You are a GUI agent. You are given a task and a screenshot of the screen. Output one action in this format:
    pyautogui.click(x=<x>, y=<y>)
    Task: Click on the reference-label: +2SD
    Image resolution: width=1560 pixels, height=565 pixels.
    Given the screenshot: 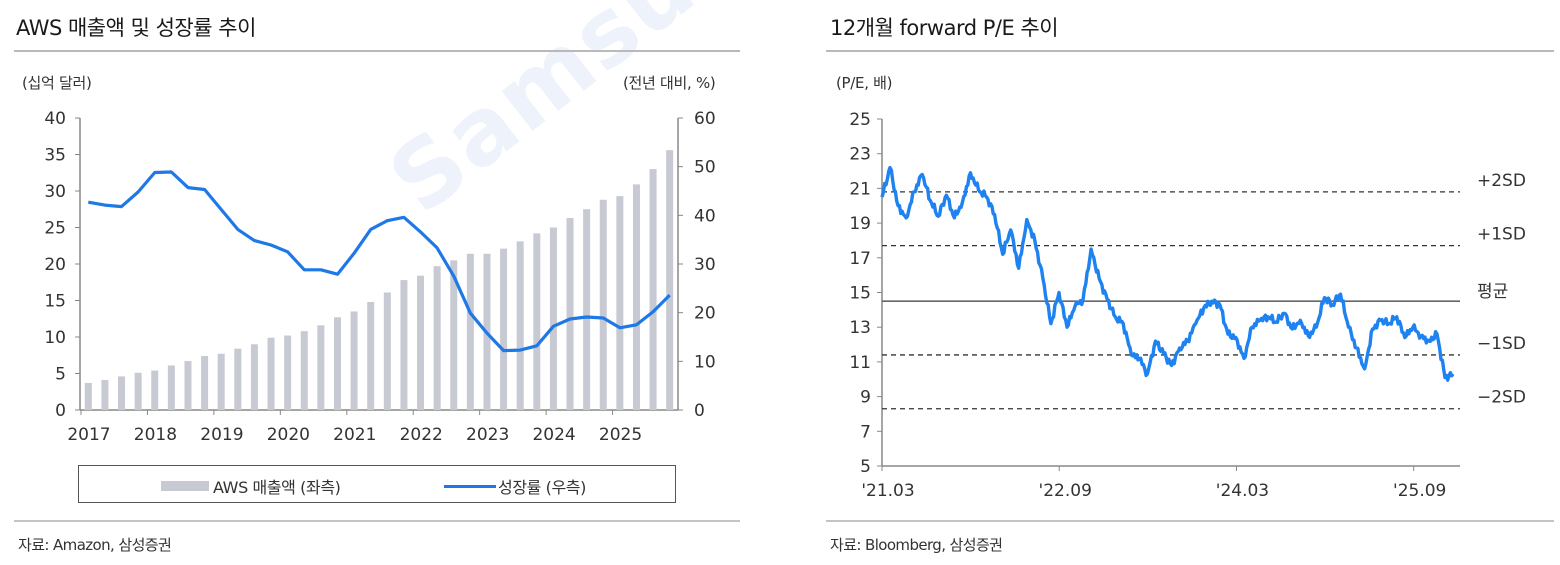 What is the action you would take?
    pyautogui.click(x=1501, y=181)
    